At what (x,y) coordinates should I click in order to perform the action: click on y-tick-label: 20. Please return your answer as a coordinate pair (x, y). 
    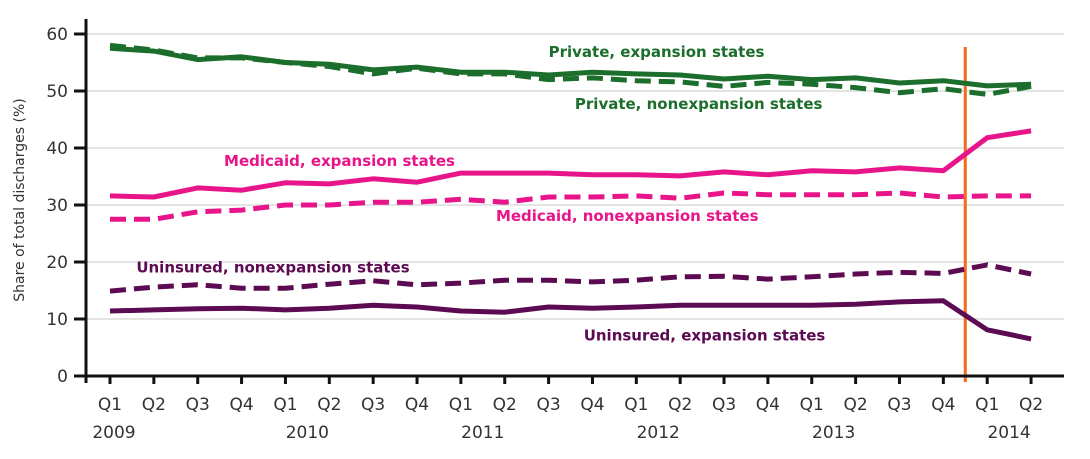
    Looking at the image, I should click on (57, 263).